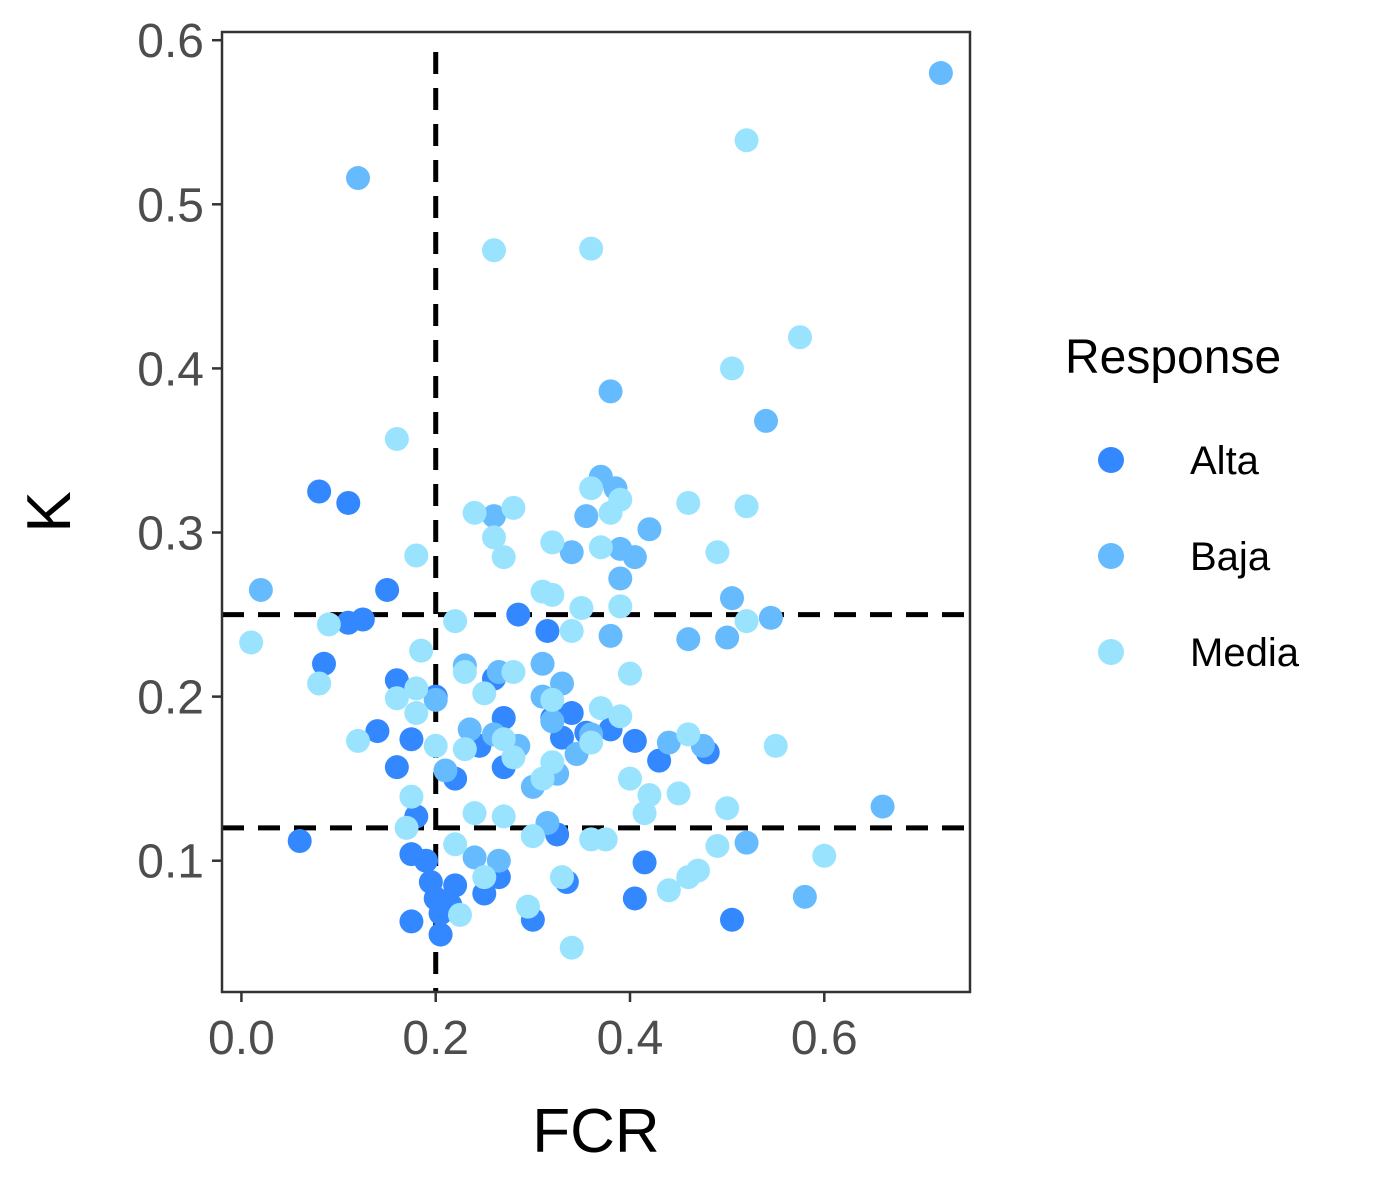 The image size is (1400, 1200). What do you see at coordinates (435, 1038) in the screenshot?
I see `x-tick-label: 0.2` at bounding box center [435, 1038].